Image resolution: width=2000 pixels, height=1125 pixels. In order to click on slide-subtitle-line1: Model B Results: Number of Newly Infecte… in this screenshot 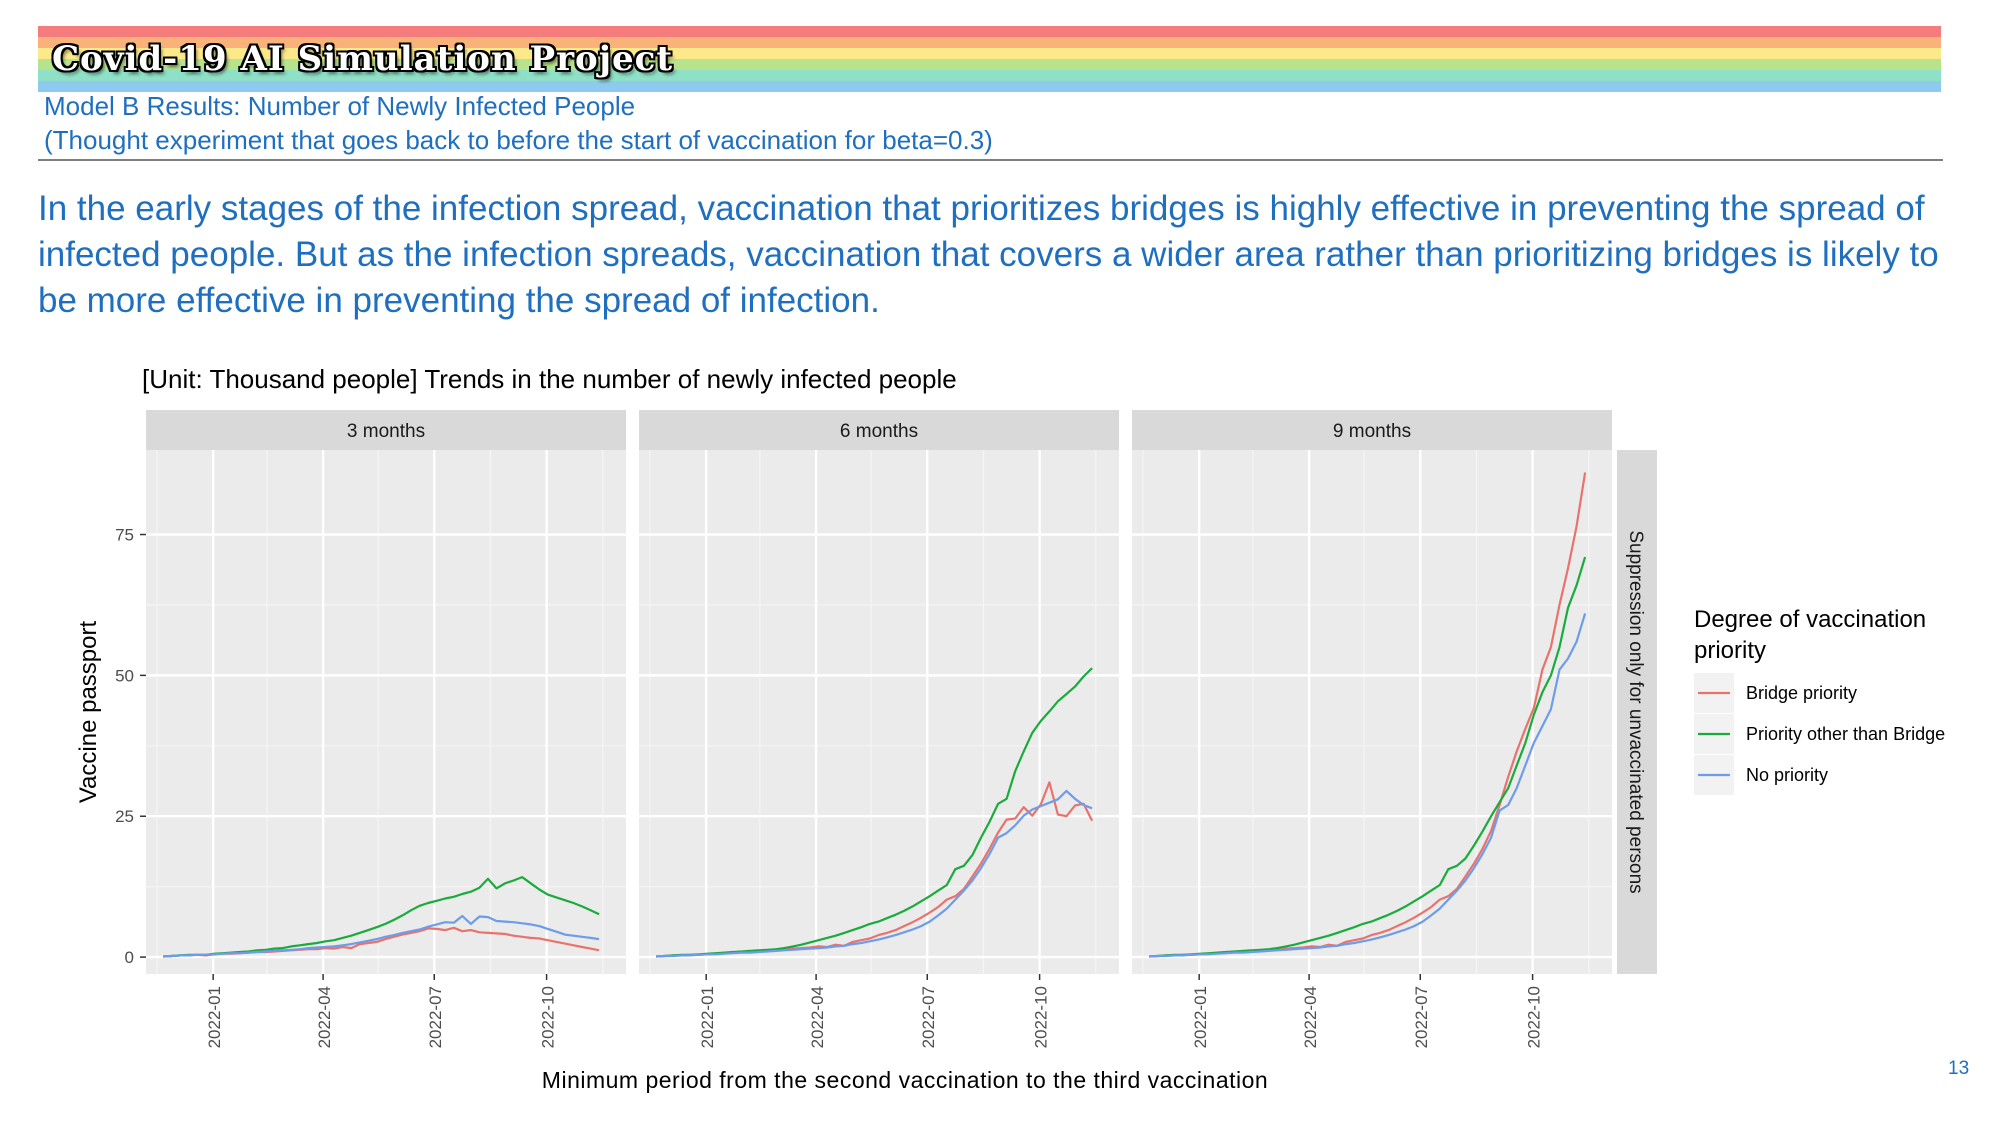, I will do `click(340, 106)`.